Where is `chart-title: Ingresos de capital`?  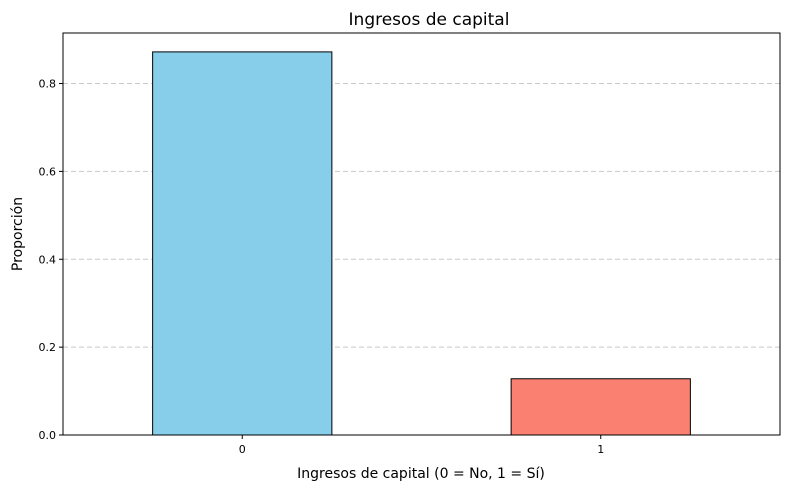
chart-title: Ingresos de capital is located at coordinates (429, 20).